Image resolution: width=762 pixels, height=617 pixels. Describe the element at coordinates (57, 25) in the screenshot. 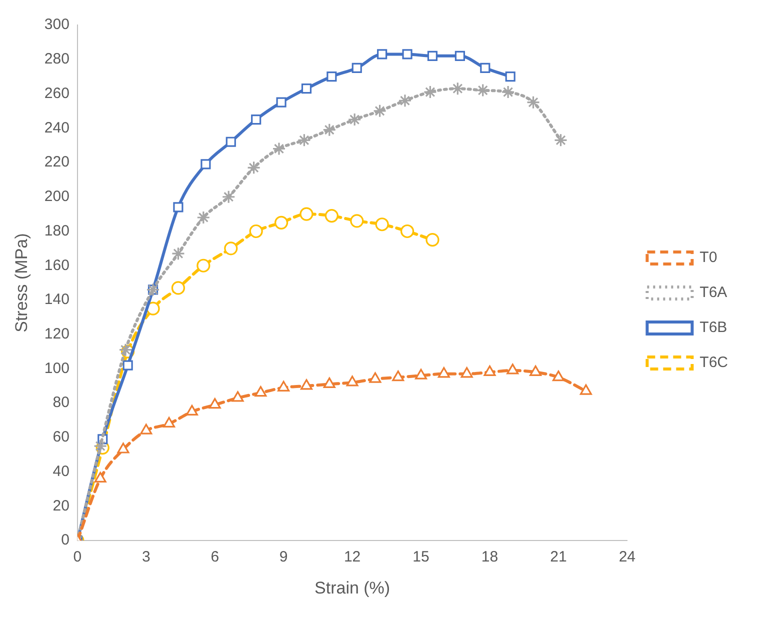

I see `y-tick-label: 300` at that location.